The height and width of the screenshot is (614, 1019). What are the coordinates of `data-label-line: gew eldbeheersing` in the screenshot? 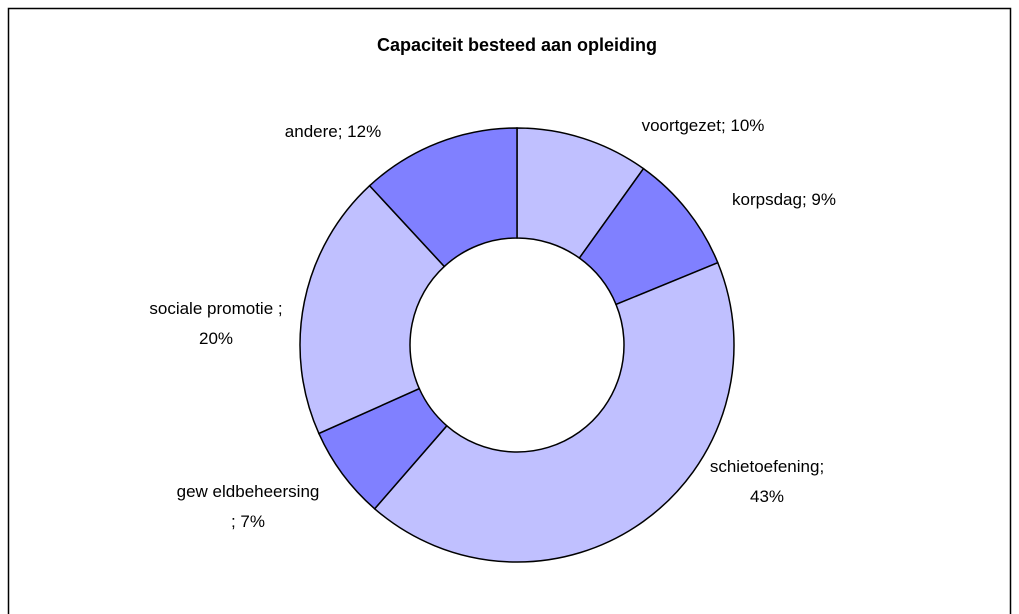 It's located at (248, 491).